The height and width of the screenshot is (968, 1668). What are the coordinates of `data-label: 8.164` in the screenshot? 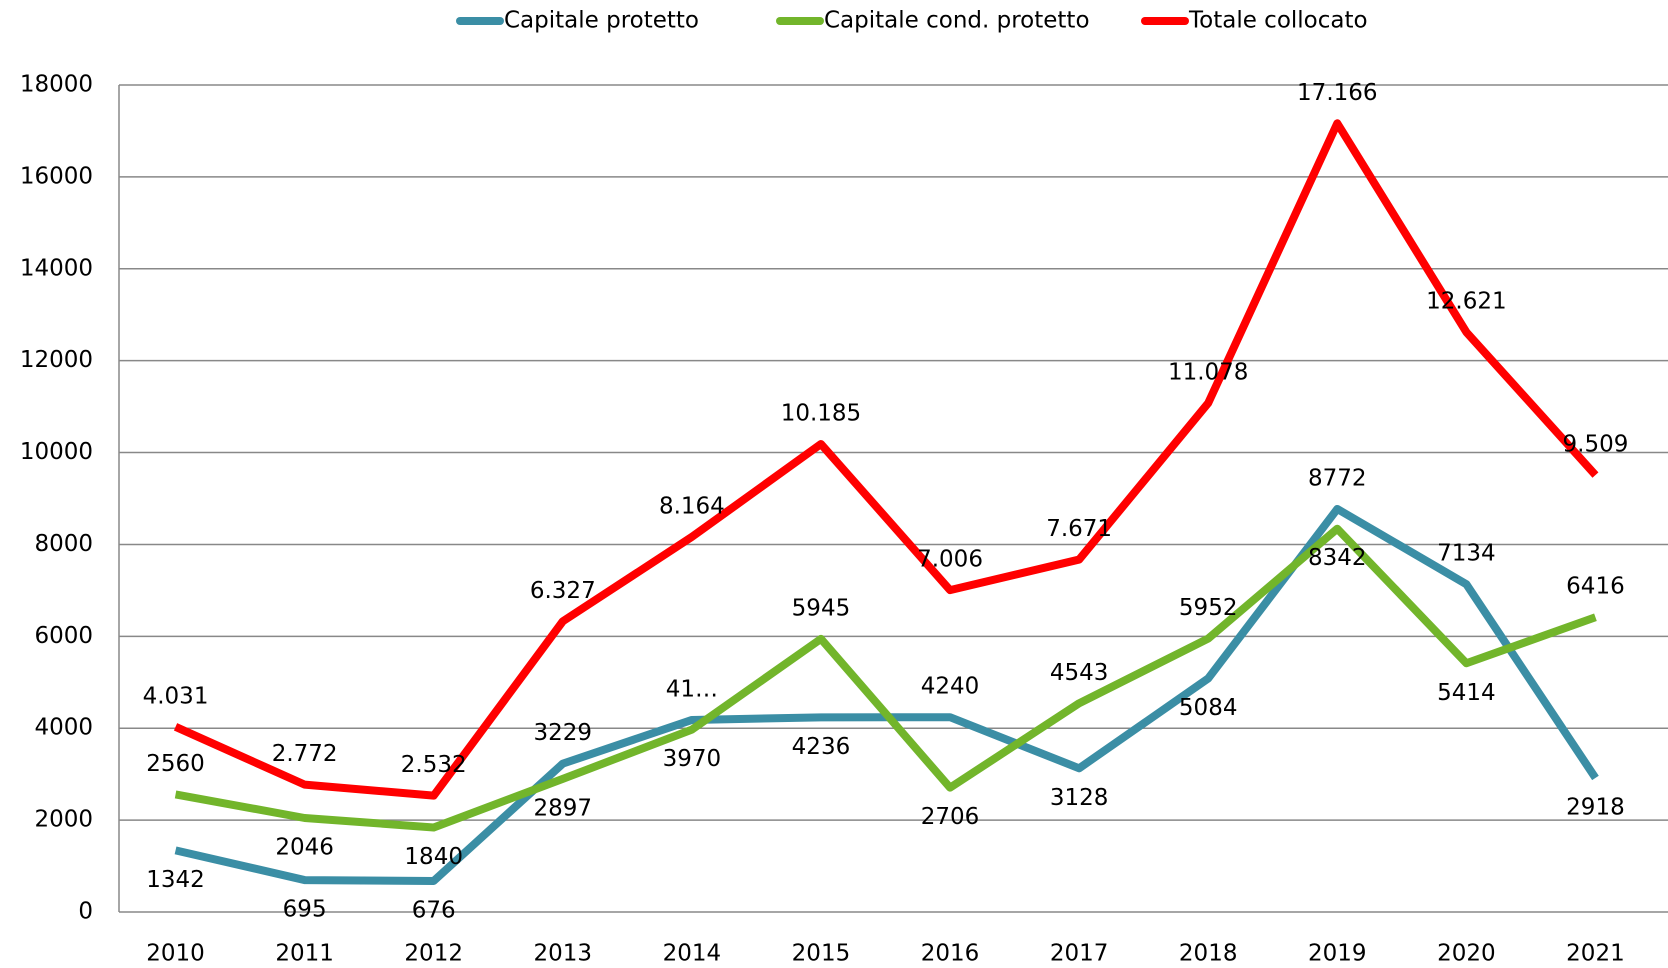 It's located at (692, 506).